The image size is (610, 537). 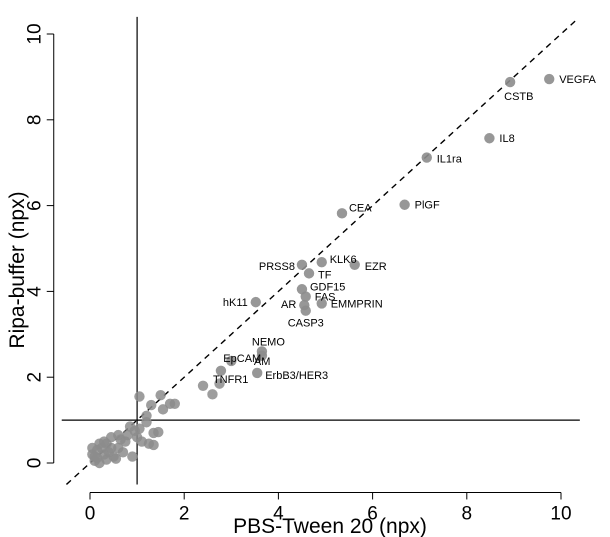 What do you see at coordinates (17, 269) in the screenshot?
I see `y-axis-title: Ripa-buffer (npx)` at bounding box center [17, 269].